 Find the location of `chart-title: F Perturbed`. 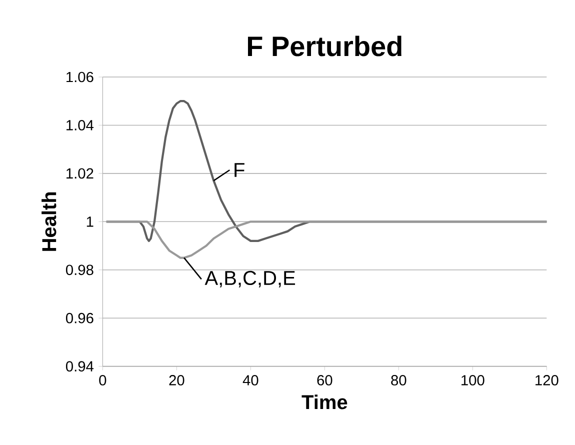

chart-title: F Perturbed is located at coordinates (325, 46).